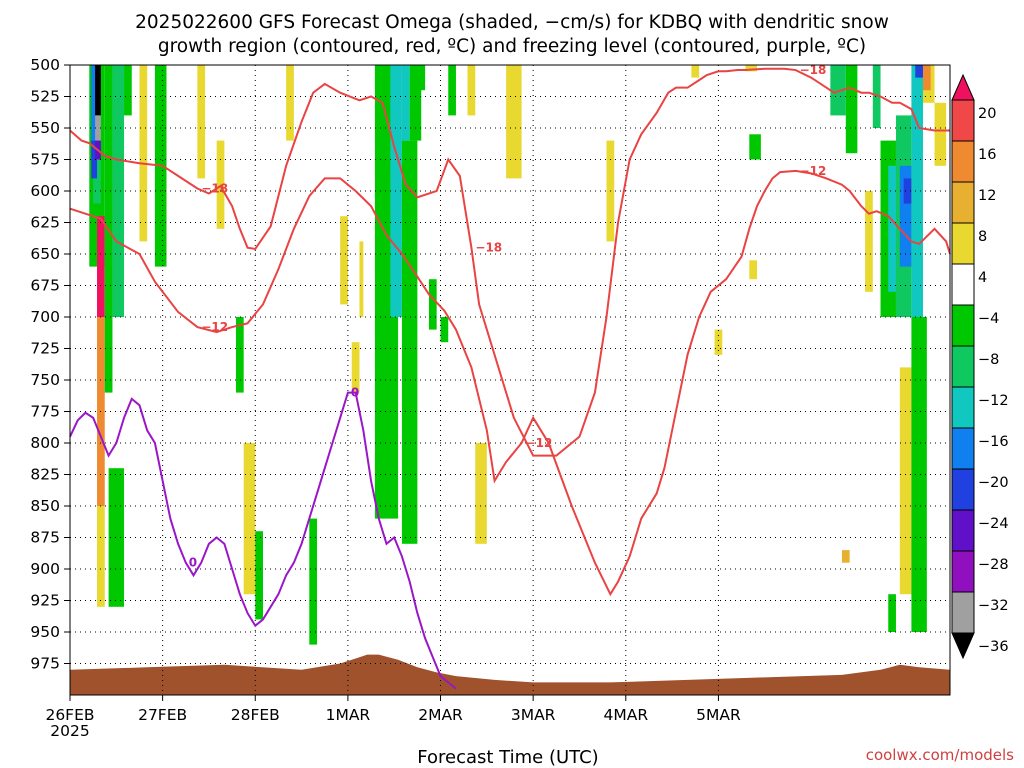 The height and width of the screenshot is (768, 1024). Describe the element at coordinates (255, 715) in the screenshot. I see `x-tick-label: 28FEB` at that location.